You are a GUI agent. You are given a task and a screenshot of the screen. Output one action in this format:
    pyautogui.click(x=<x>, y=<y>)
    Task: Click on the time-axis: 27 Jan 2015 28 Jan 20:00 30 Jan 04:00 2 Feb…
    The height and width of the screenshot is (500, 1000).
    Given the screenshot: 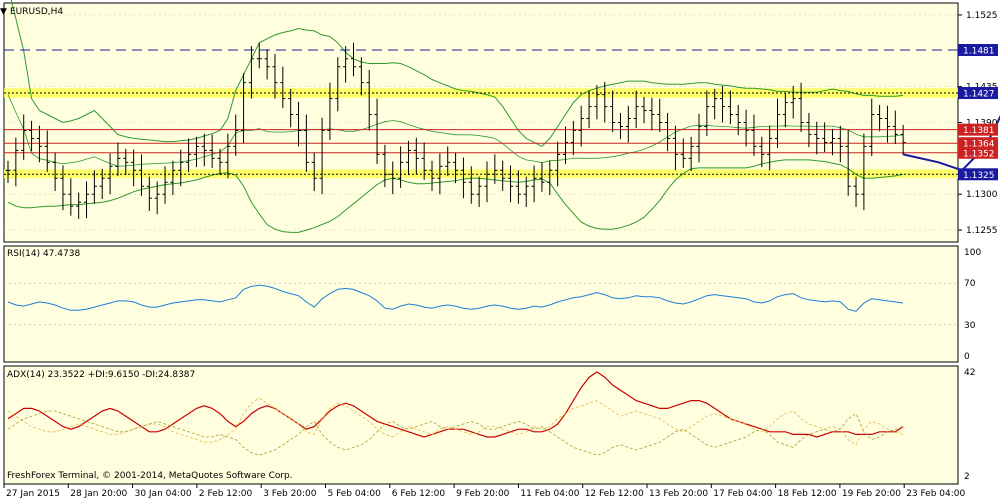 What is the action you would take?
    pyautogui.click(x=484, y=491)
    